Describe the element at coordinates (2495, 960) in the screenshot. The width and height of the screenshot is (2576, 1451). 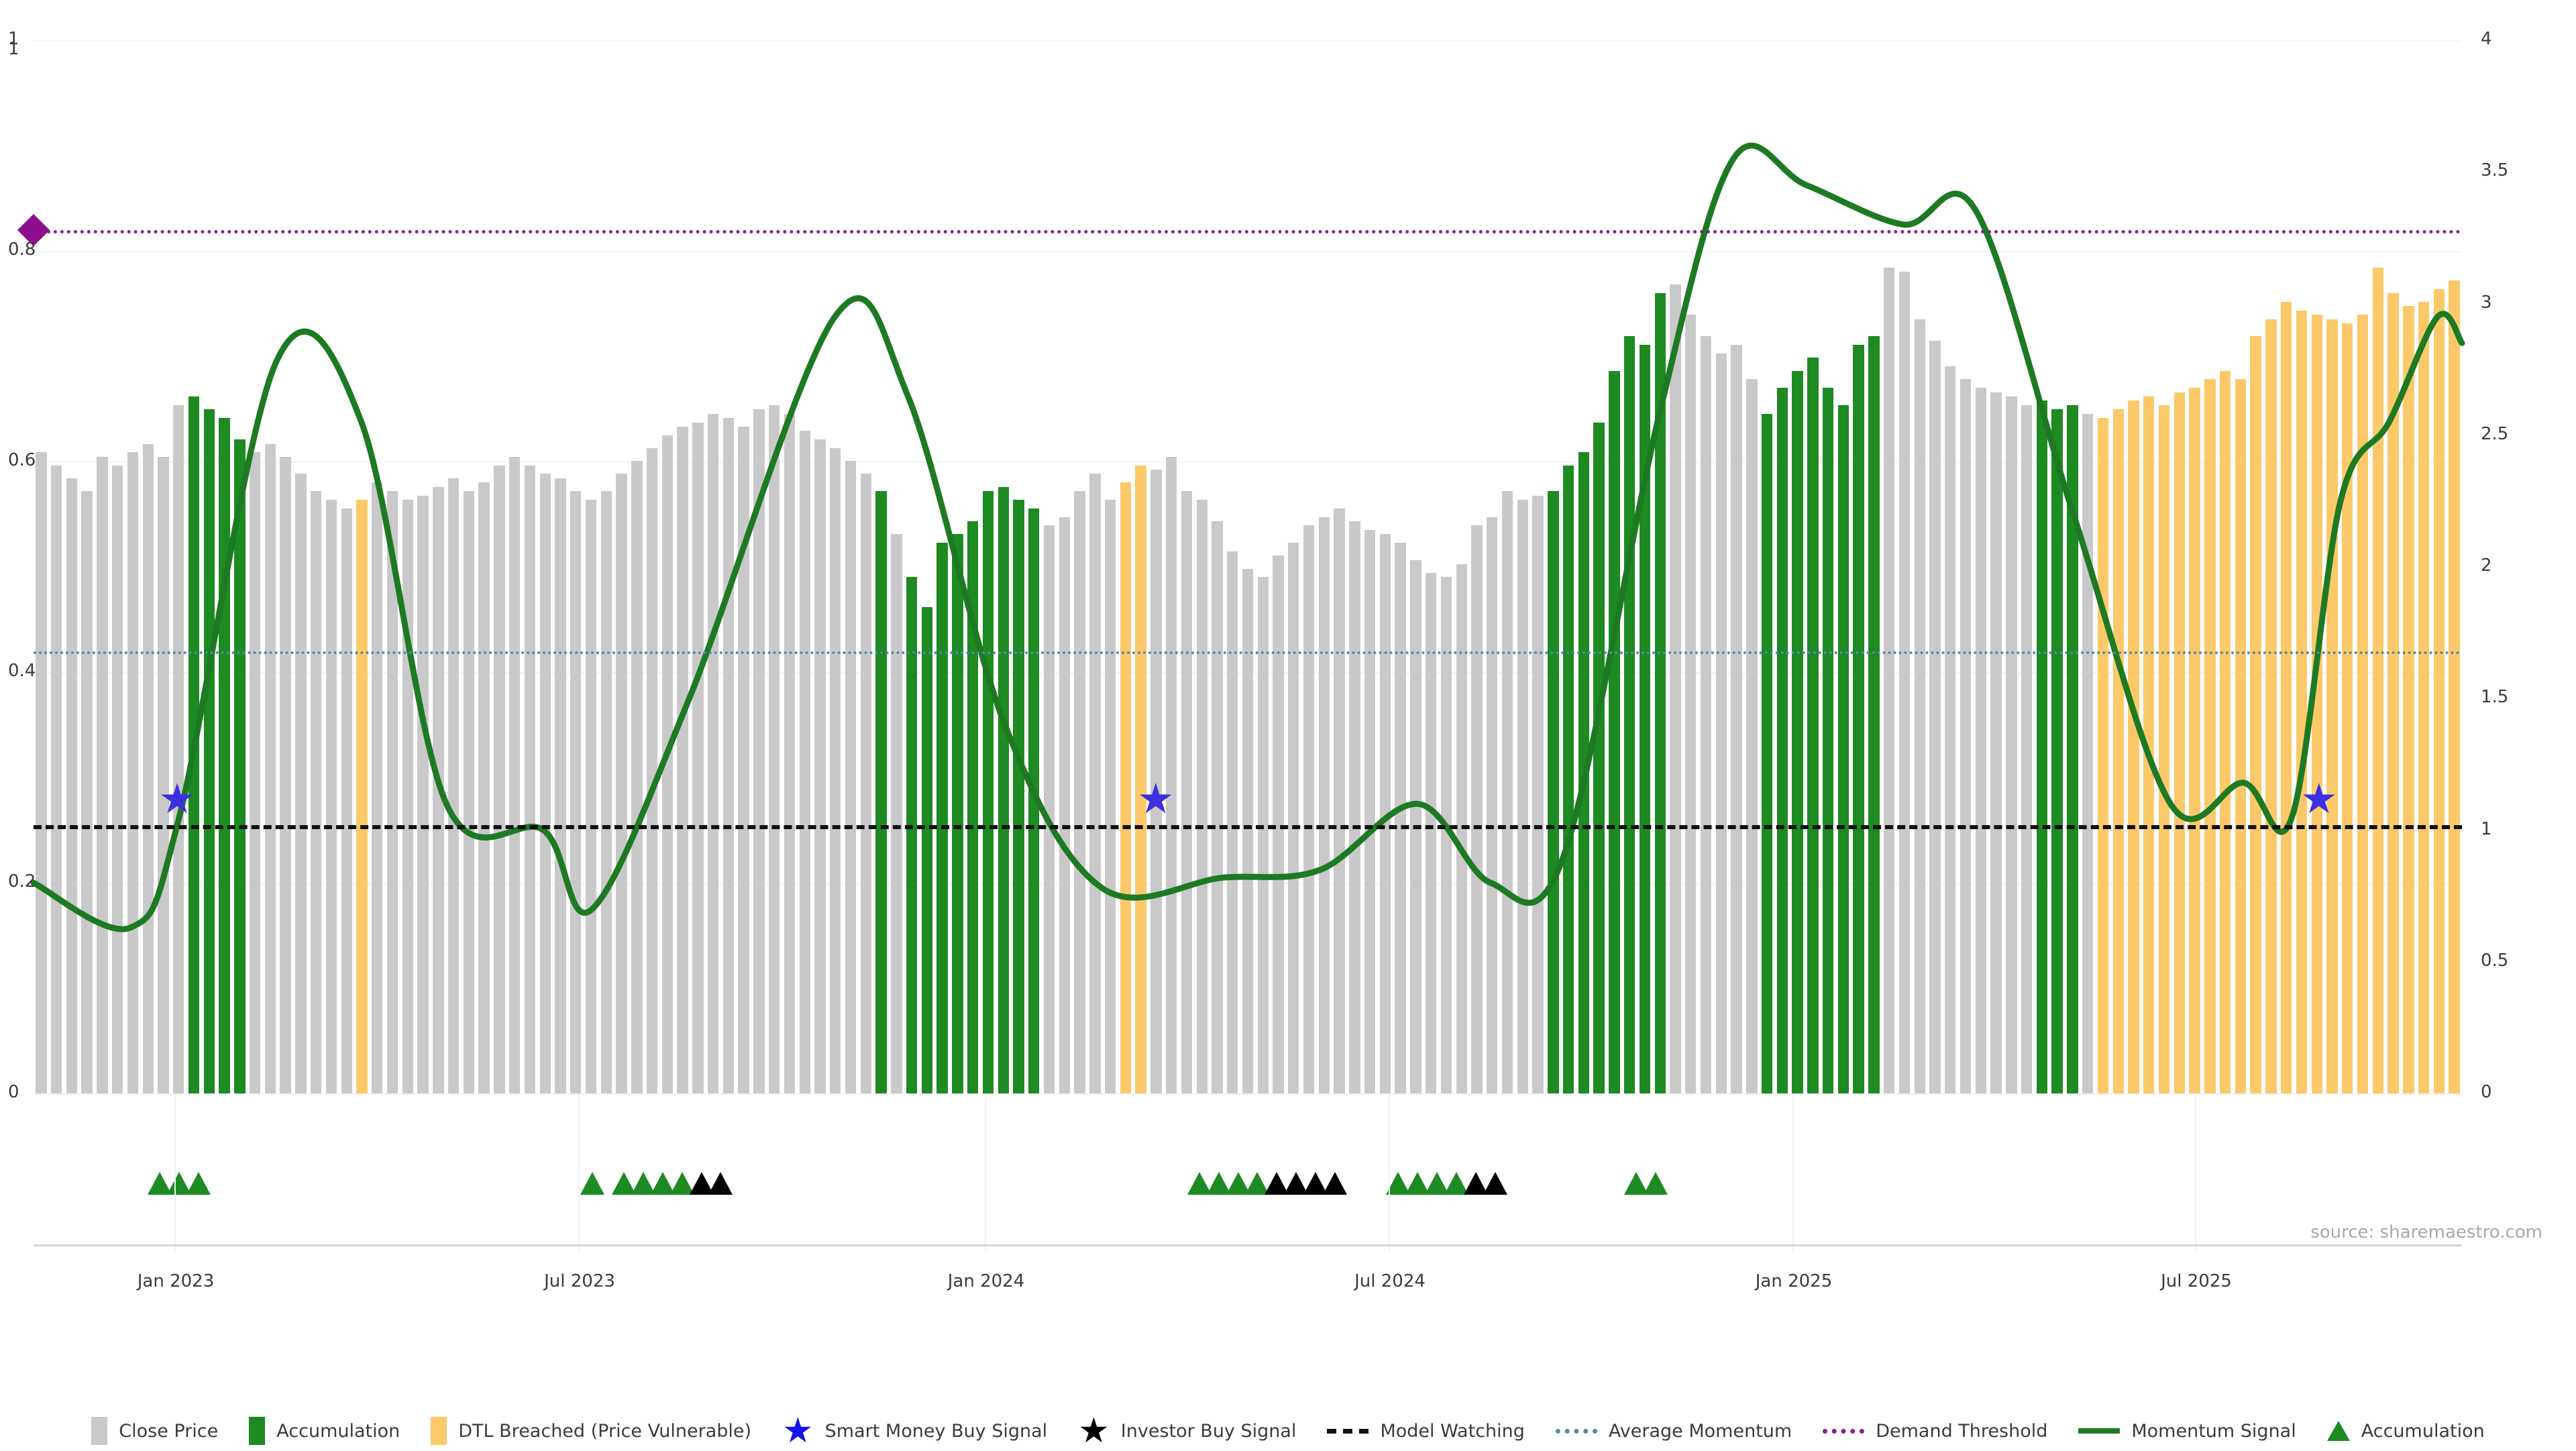
I see `right-axis-tick-label: 0.5` at that location.